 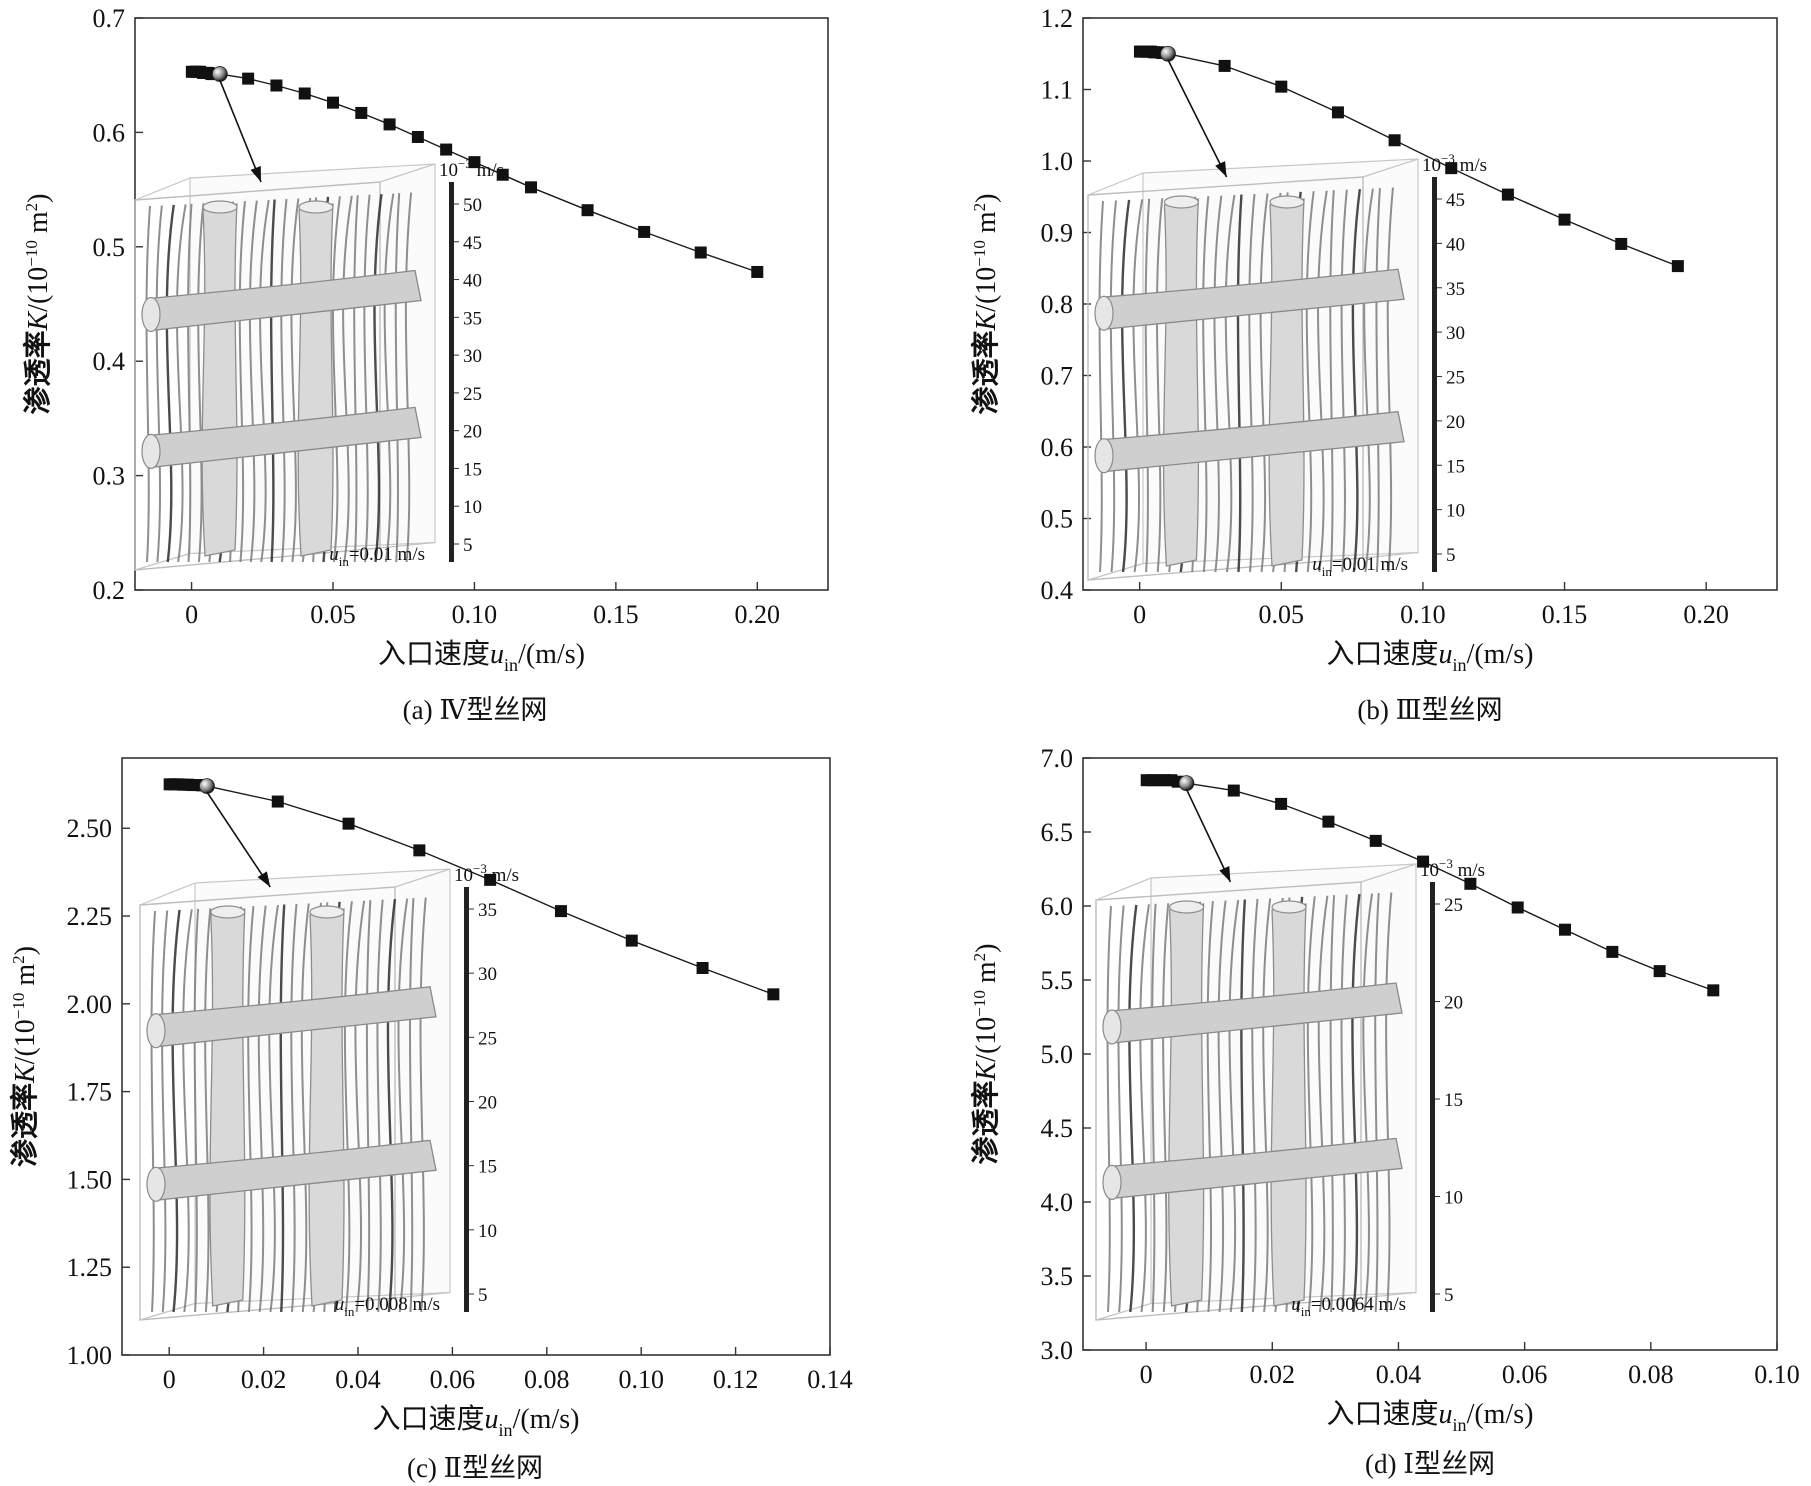 I want to click on x-tick-label: 0.04, so click(x=1399, y=1374).